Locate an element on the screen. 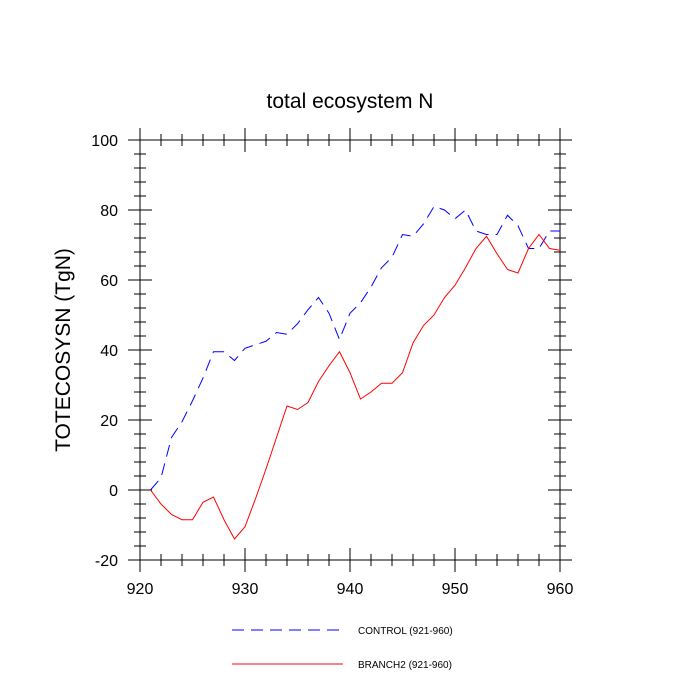  x-tick-label: 940 is located at coordinates (350, 589).